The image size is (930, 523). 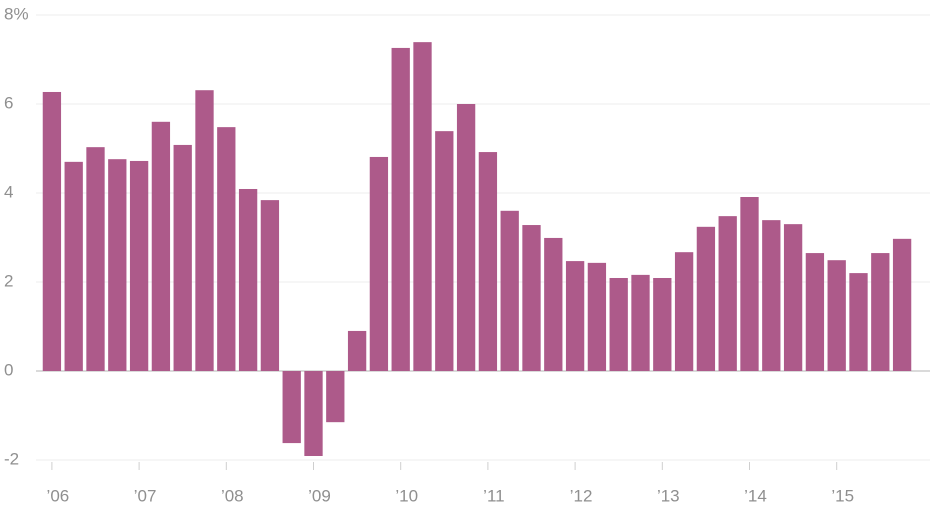 What do you see at coordinates (11, 458) in the screenshot?
I see `y-tick-label: -2` at bounding box center [11, 458].